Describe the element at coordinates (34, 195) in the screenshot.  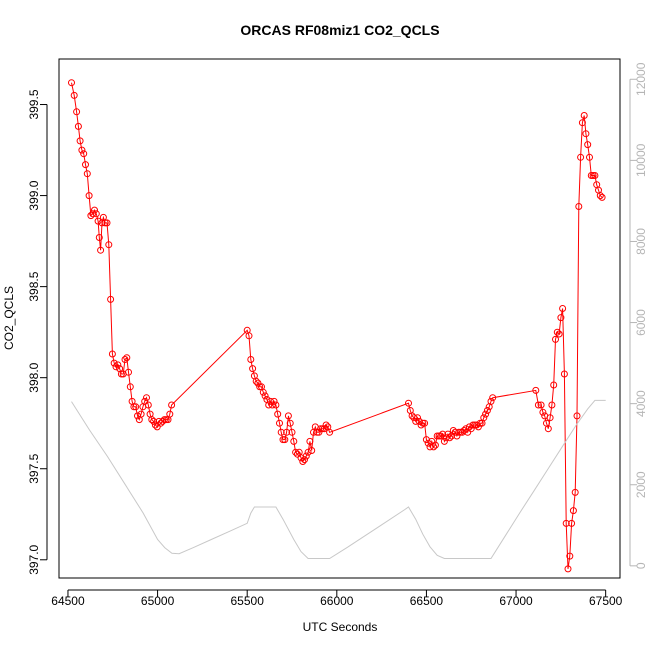
I see `y-tick-label: 399.0` at that location.